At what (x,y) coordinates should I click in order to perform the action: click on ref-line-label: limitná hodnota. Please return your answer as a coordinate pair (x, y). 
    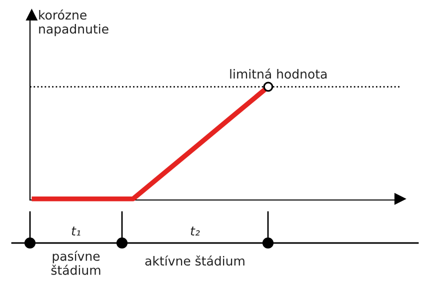
    Looking at the image, I should click on (278, 73).